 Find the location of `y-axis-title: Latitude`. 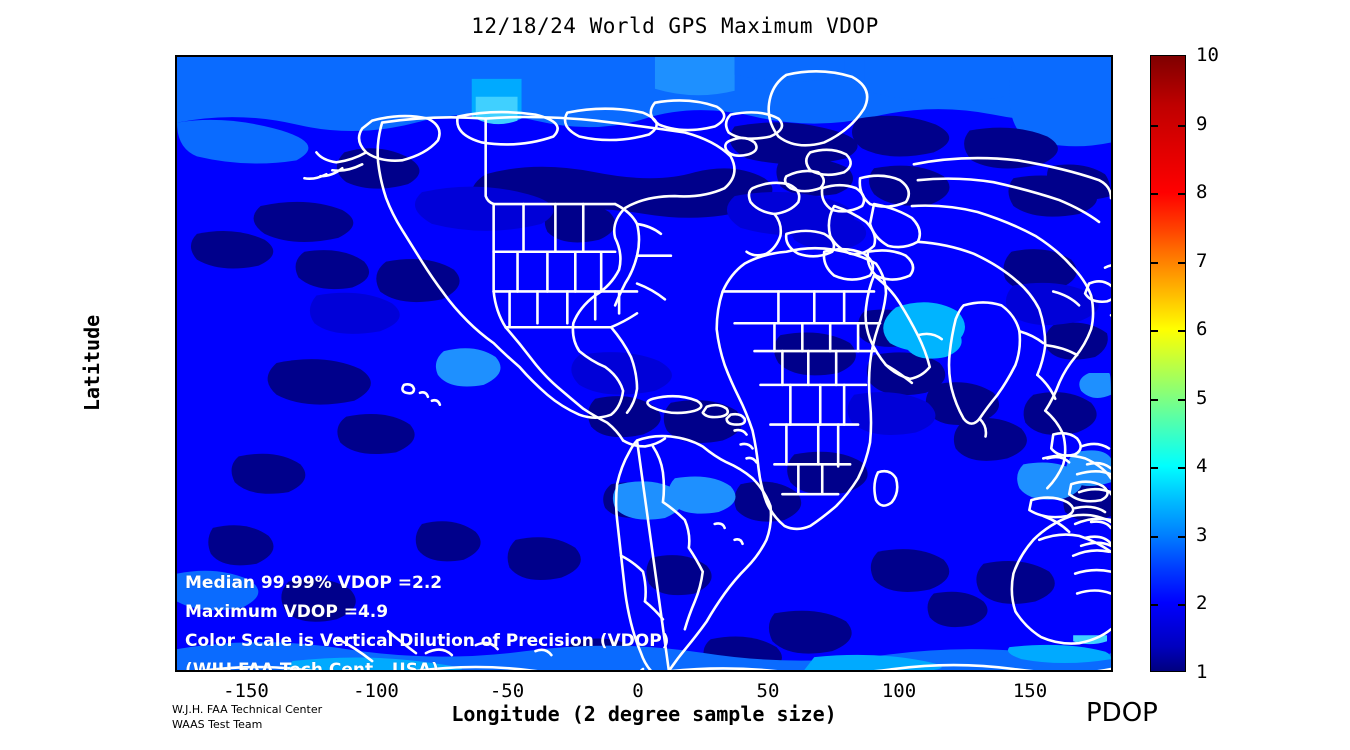

y-axis-title: Latitude is located at coordinates (92, 363).